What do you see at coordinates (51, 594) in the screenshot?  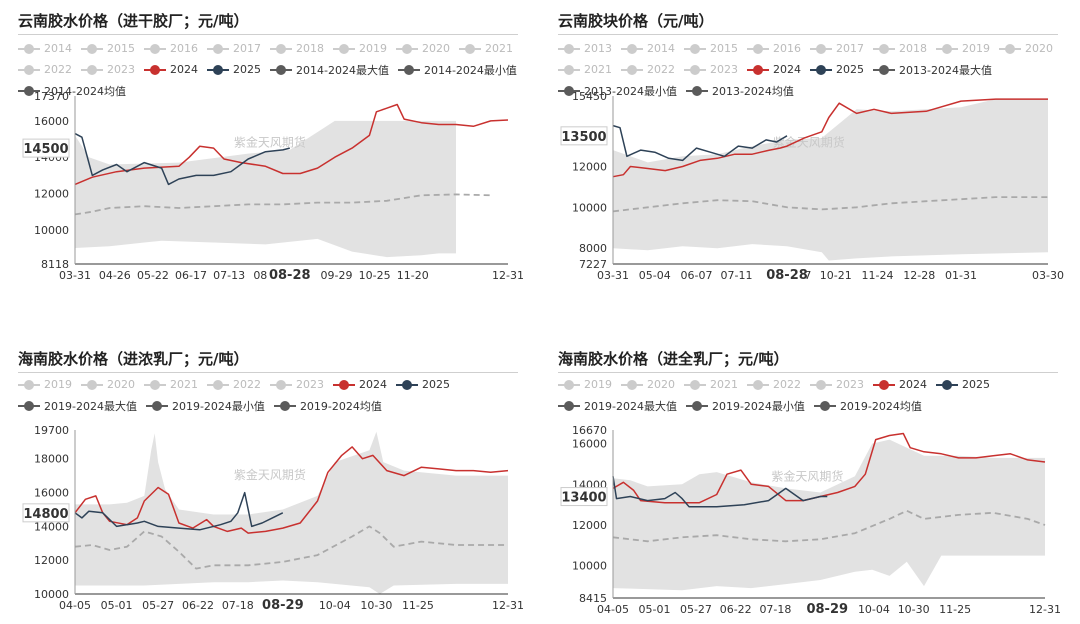 I see `y-tick-label: 10000` at bounding box center [51, 594].